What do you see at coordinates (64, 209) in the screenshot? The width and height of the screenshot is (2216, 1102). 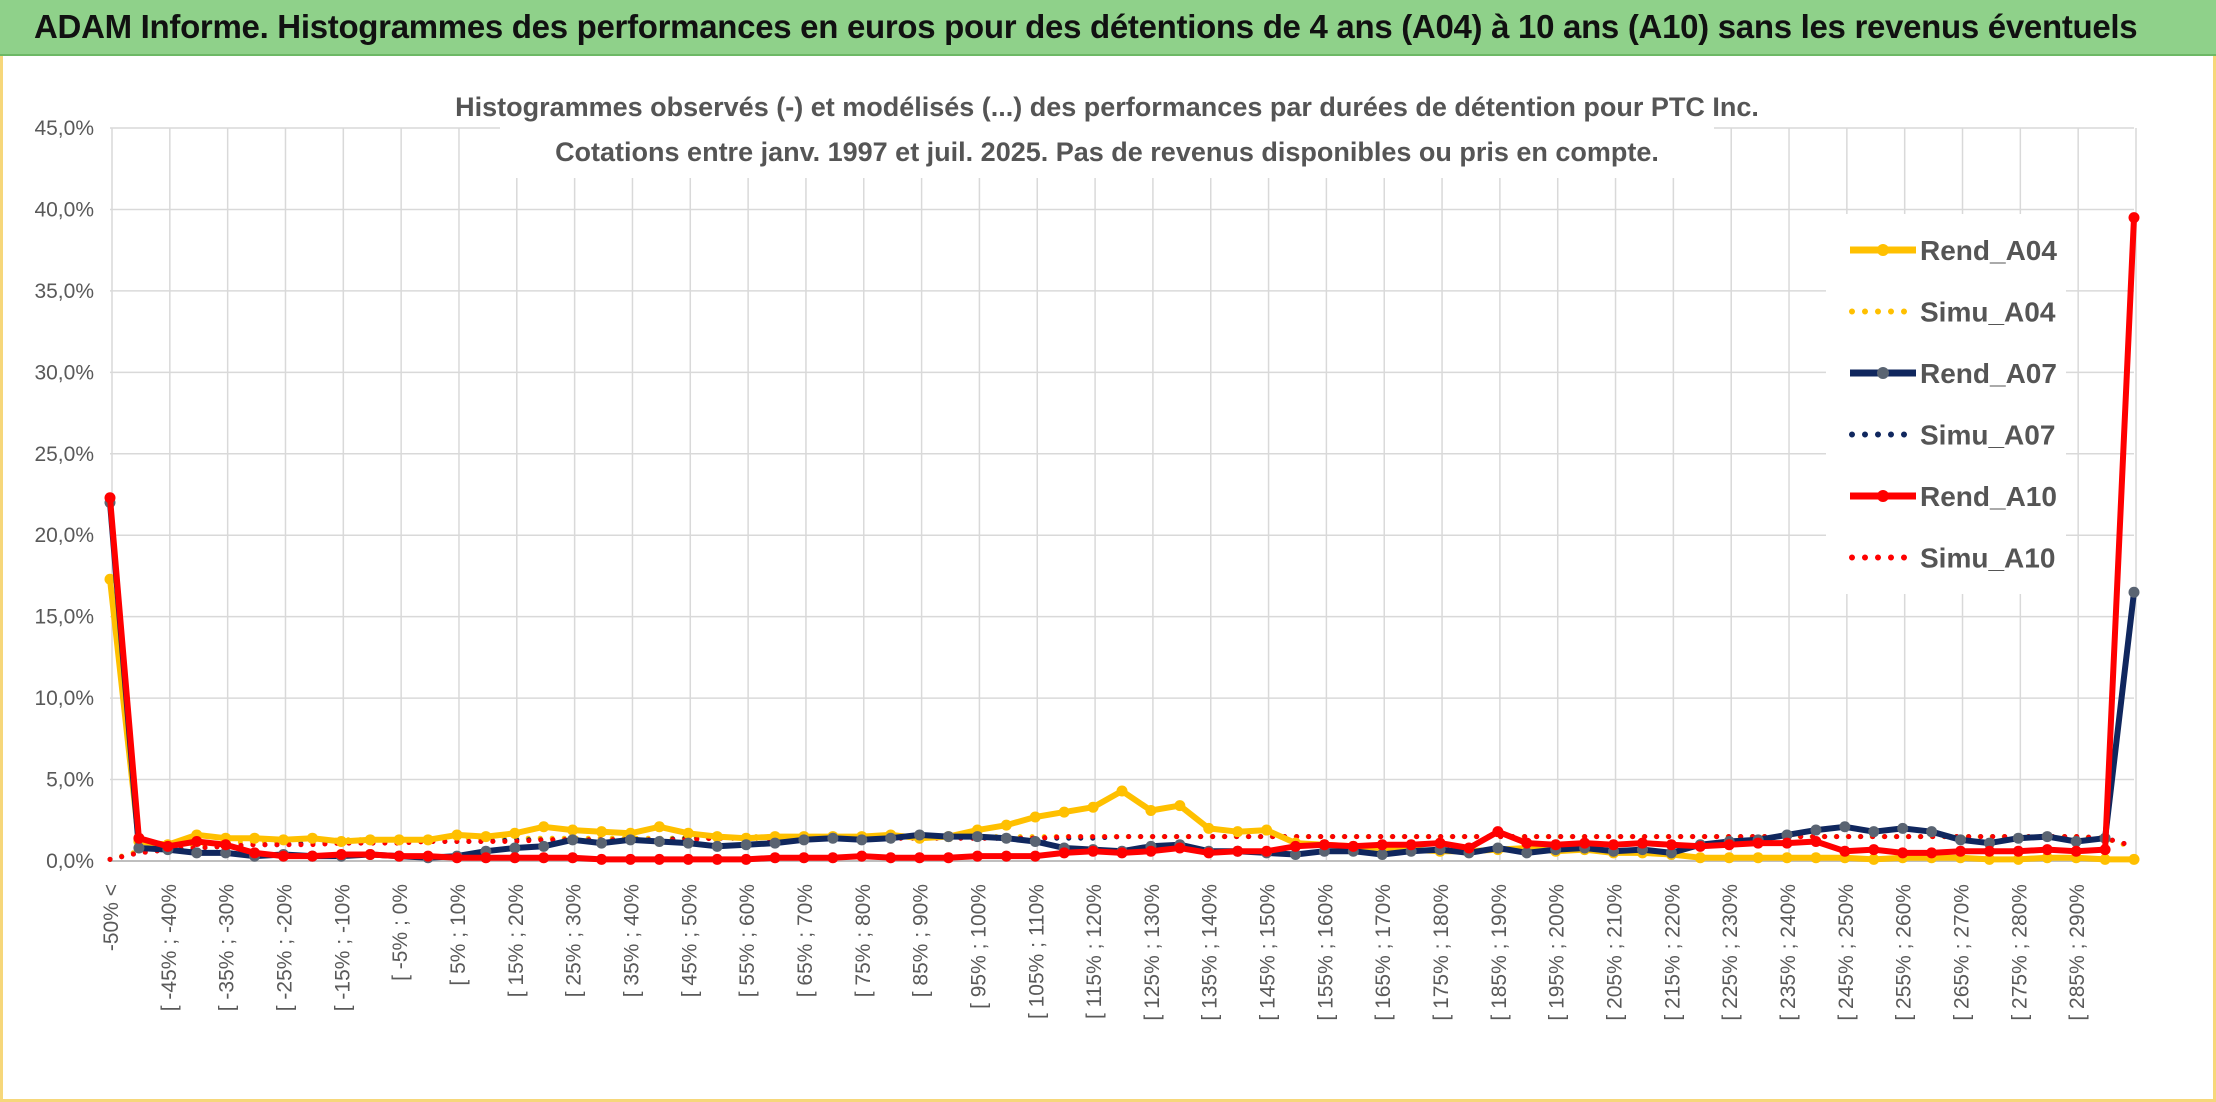 I see `y-tick-label: 40,0%` at bounding box center [64, 209].